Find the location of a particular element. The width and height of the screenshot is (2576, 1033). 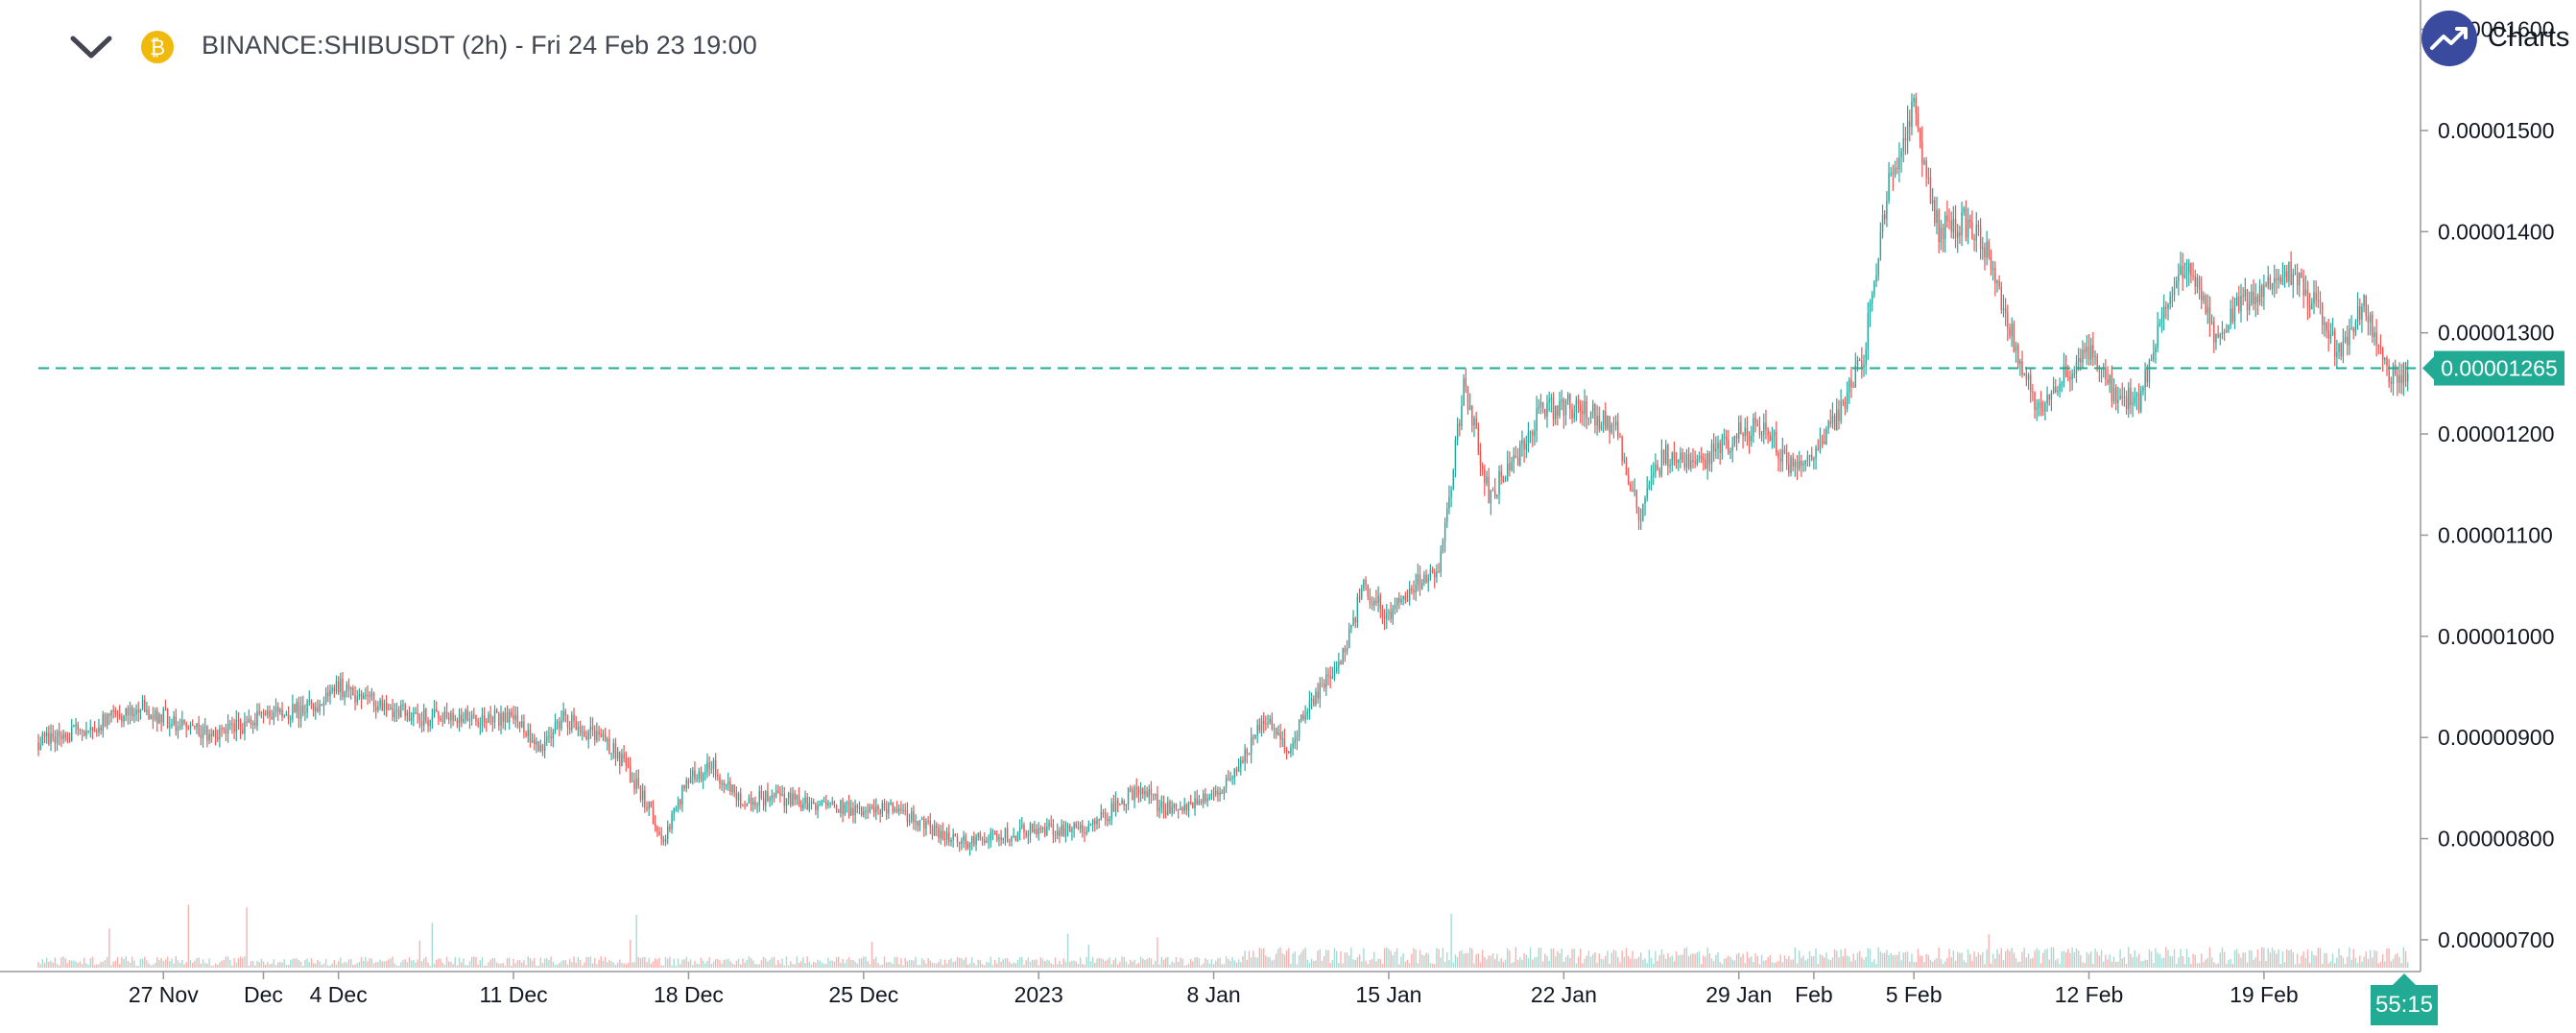

brand-logo: Charts is located at coordinates (2497, 38).